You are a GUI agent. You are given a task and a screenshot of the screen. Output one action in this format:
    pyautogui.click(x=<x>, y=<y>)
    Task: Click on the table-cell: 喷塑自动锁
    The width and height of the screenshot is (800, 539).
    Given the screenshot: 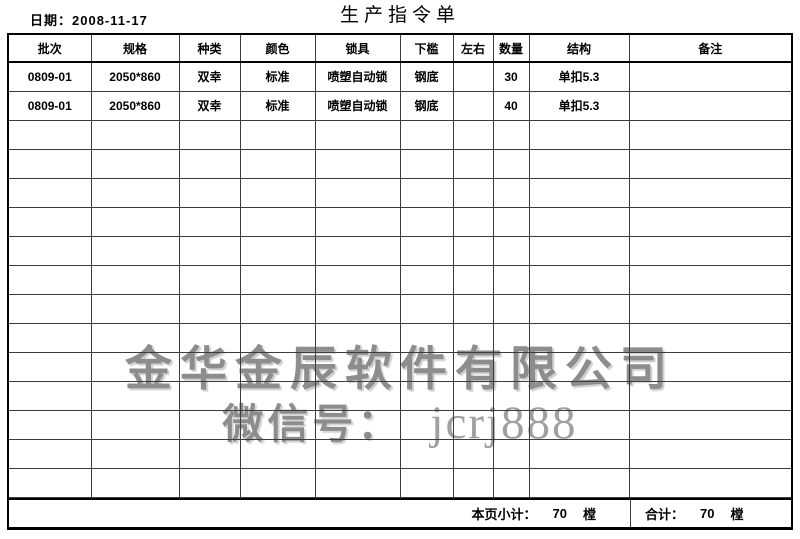 What is the action you would take?
    pyautogui.click(x=357, y=105)
    